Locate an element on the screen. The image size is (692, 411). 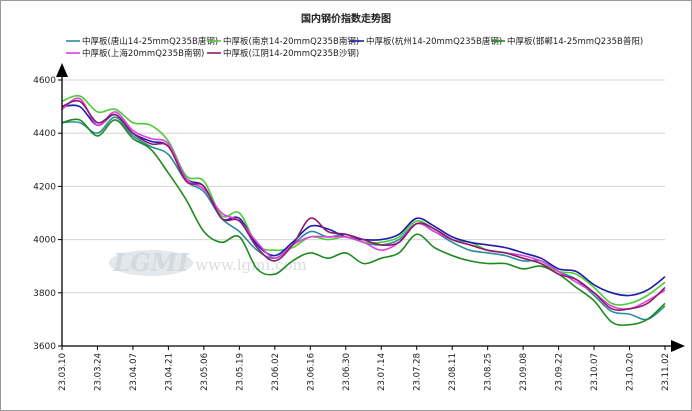
x-tick-label: 23.05.06 is located at coordinates (205, 372).